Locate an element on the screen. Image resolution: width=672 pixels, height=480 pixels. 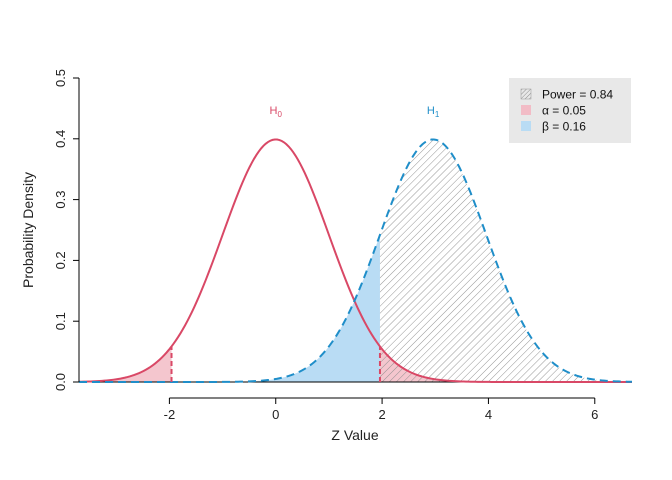
h1-label: H1 is located at coordinates (433, 112).